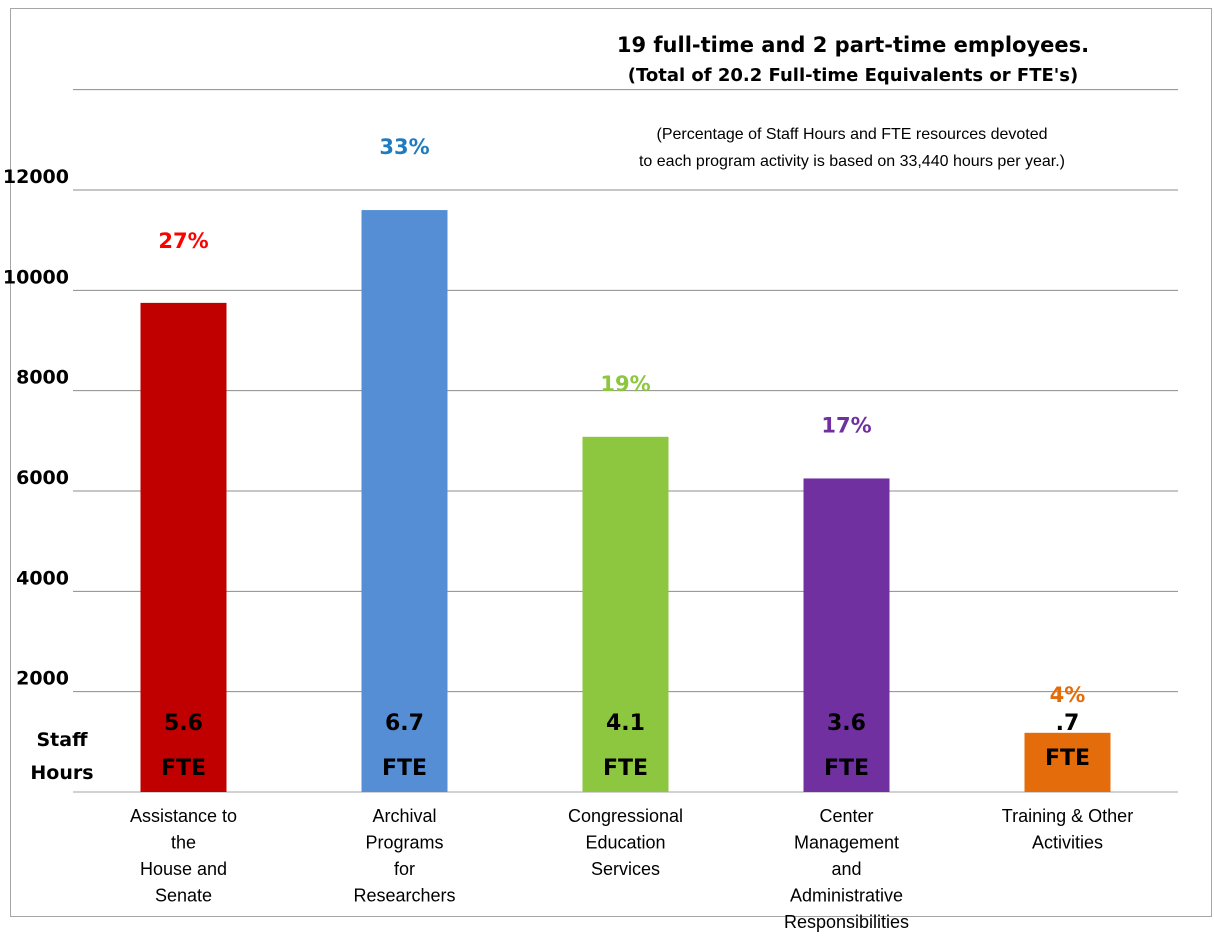 The image size is (1214, 938). What do you see at coordinates (36, 177) in the screenshot?
I see `y-tick-label: 12000` at bounding box center [36, 177].